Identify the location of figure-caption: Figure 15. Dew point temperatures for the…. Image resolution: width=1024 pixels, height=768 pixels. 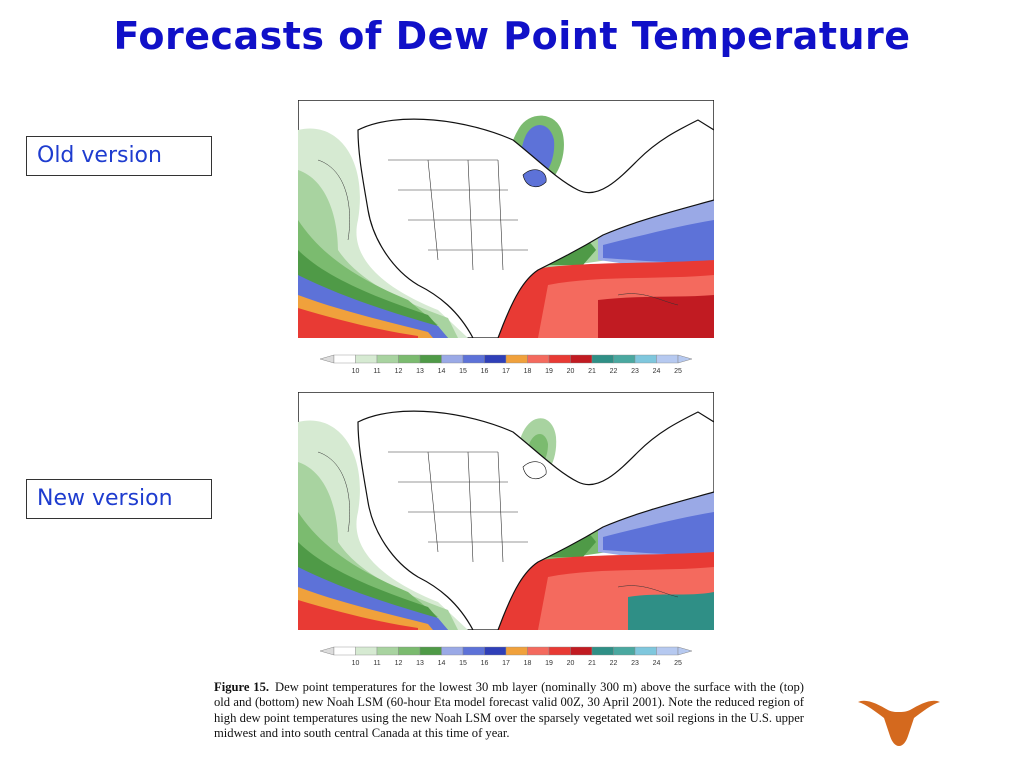
(509, 711).